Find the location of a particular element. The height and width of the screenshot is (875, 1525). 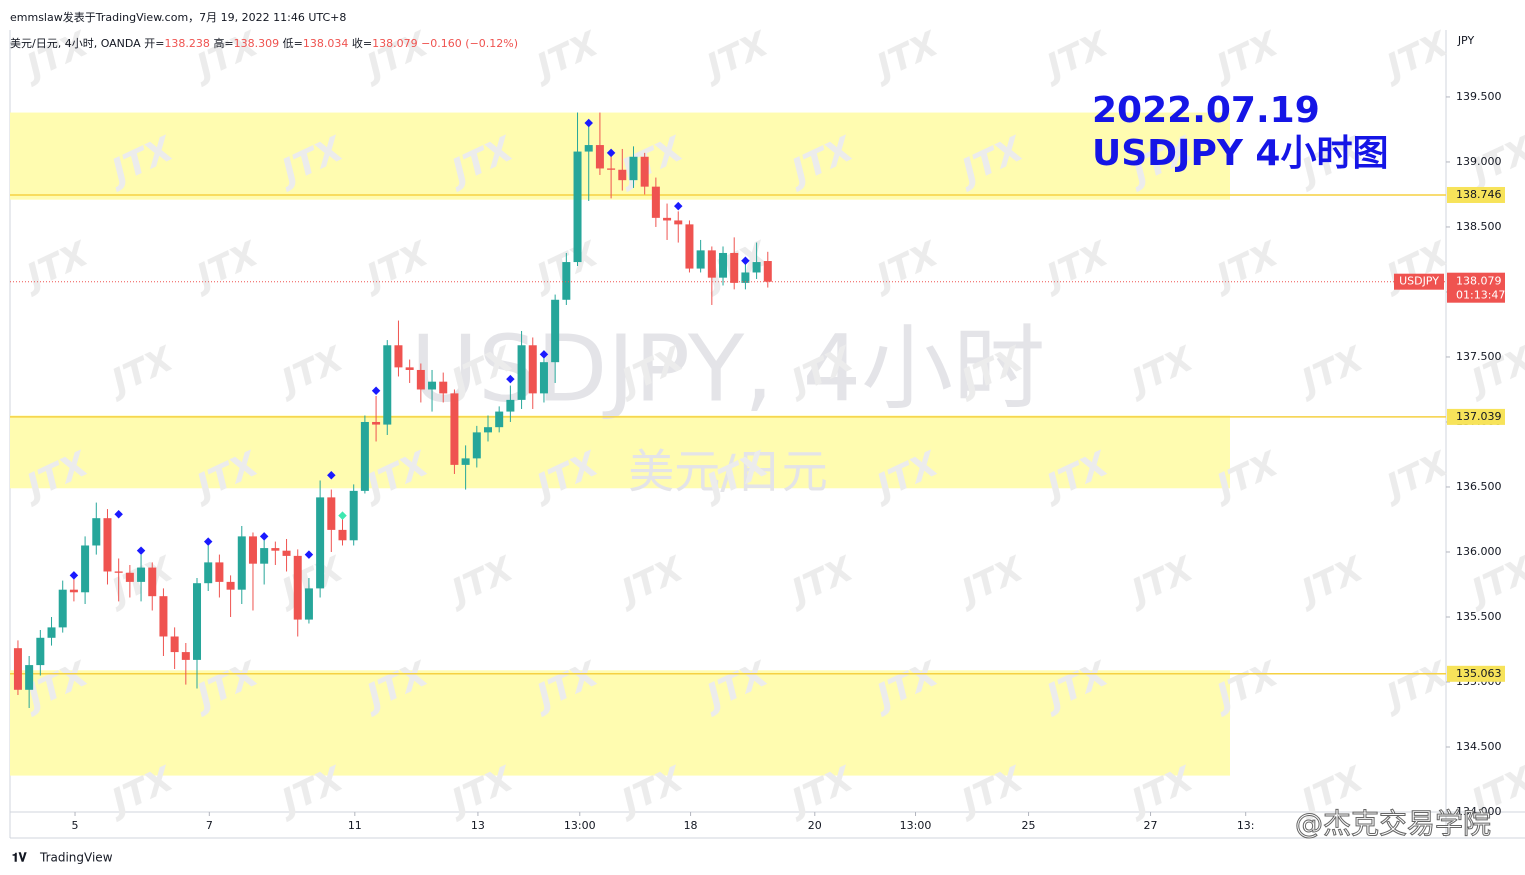

x-tick-label: 20 is located at coordinates (815, 825).